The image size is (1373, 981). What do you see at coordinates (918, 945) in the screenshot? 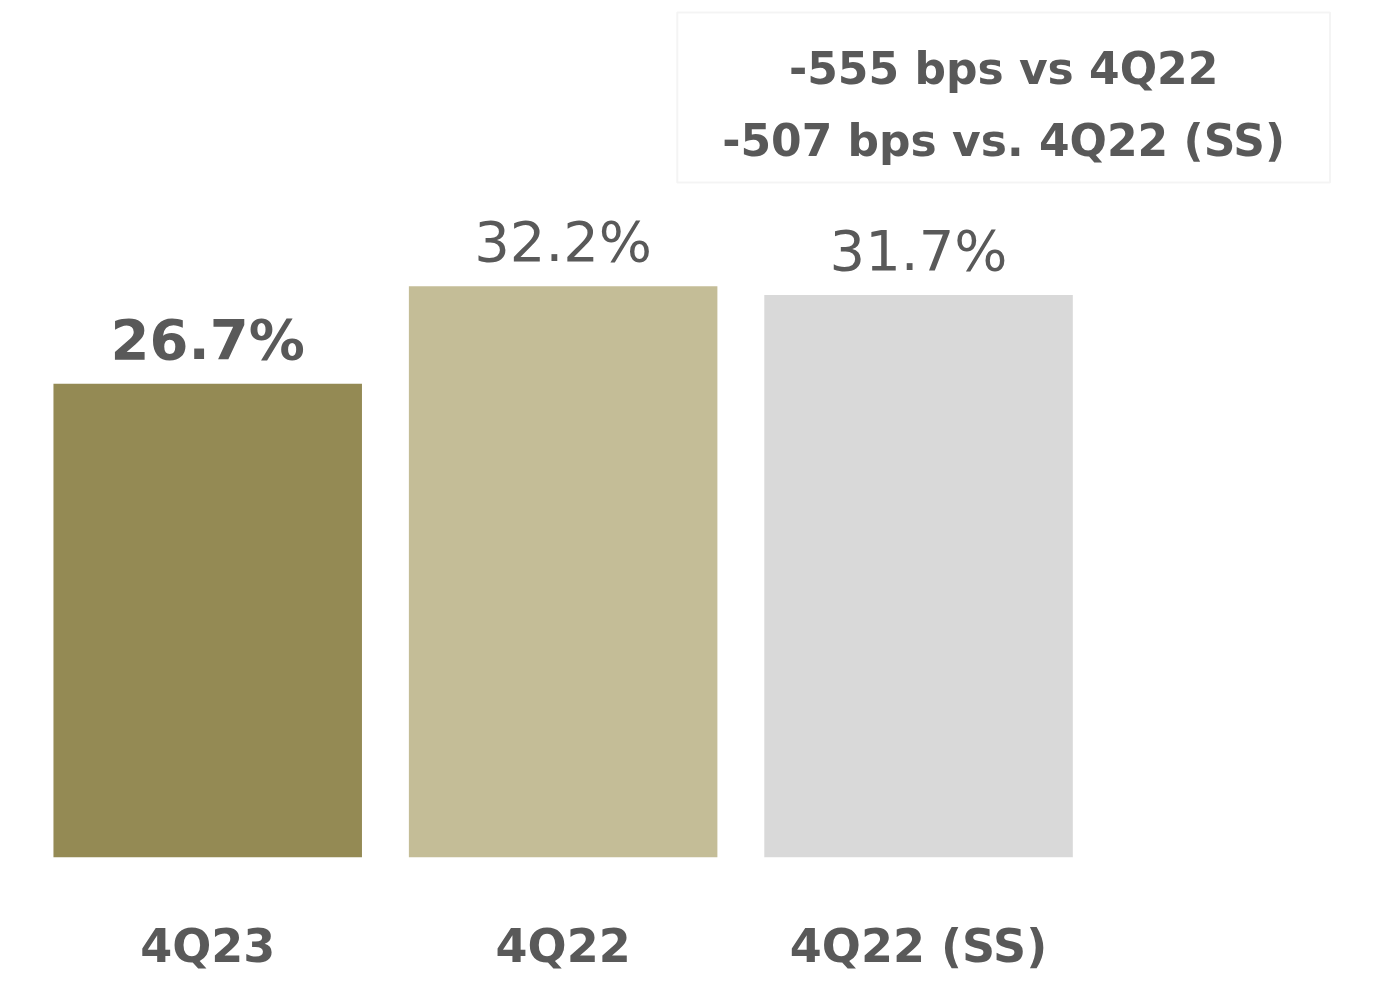
I see `x-tick-label: 4Q22 (SS)` at bounding box center [918, 945].